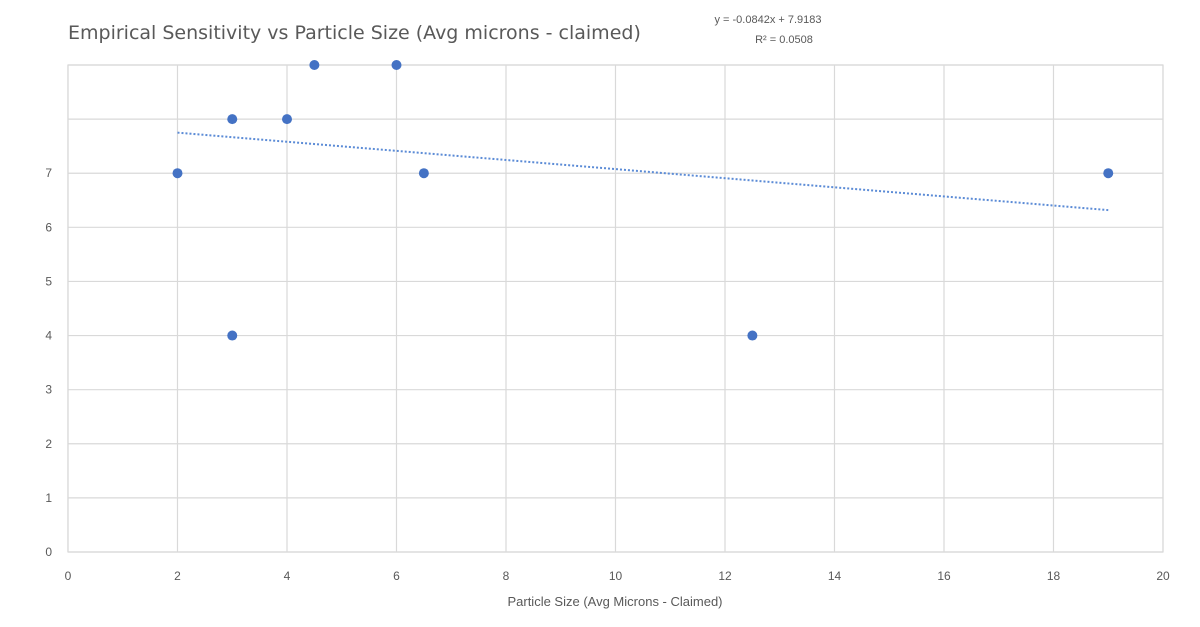 This screenshot has width=1200, height=627. I want to click on x-tick-label: 18, so click(1054, 576).